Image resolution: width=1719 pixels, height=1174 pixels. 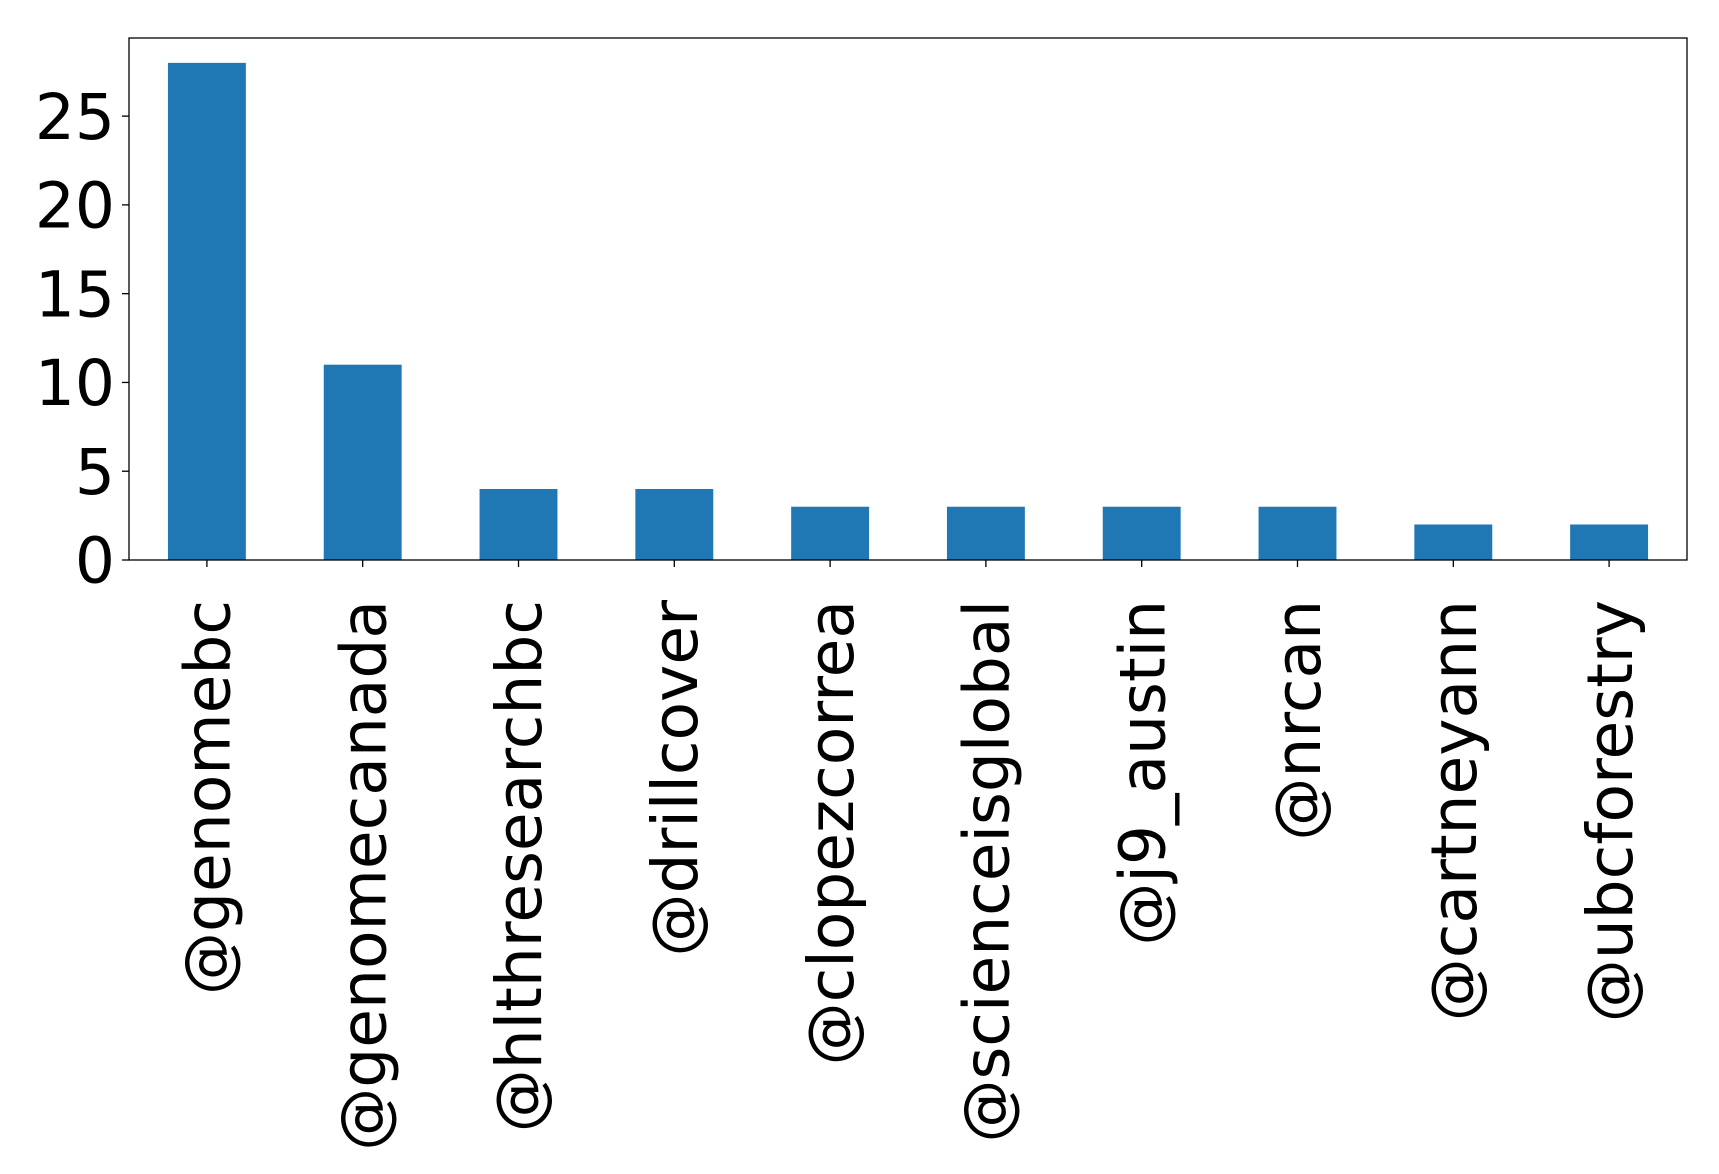 I want to click on y-tick-label: 0, so click(x=95, y=561).